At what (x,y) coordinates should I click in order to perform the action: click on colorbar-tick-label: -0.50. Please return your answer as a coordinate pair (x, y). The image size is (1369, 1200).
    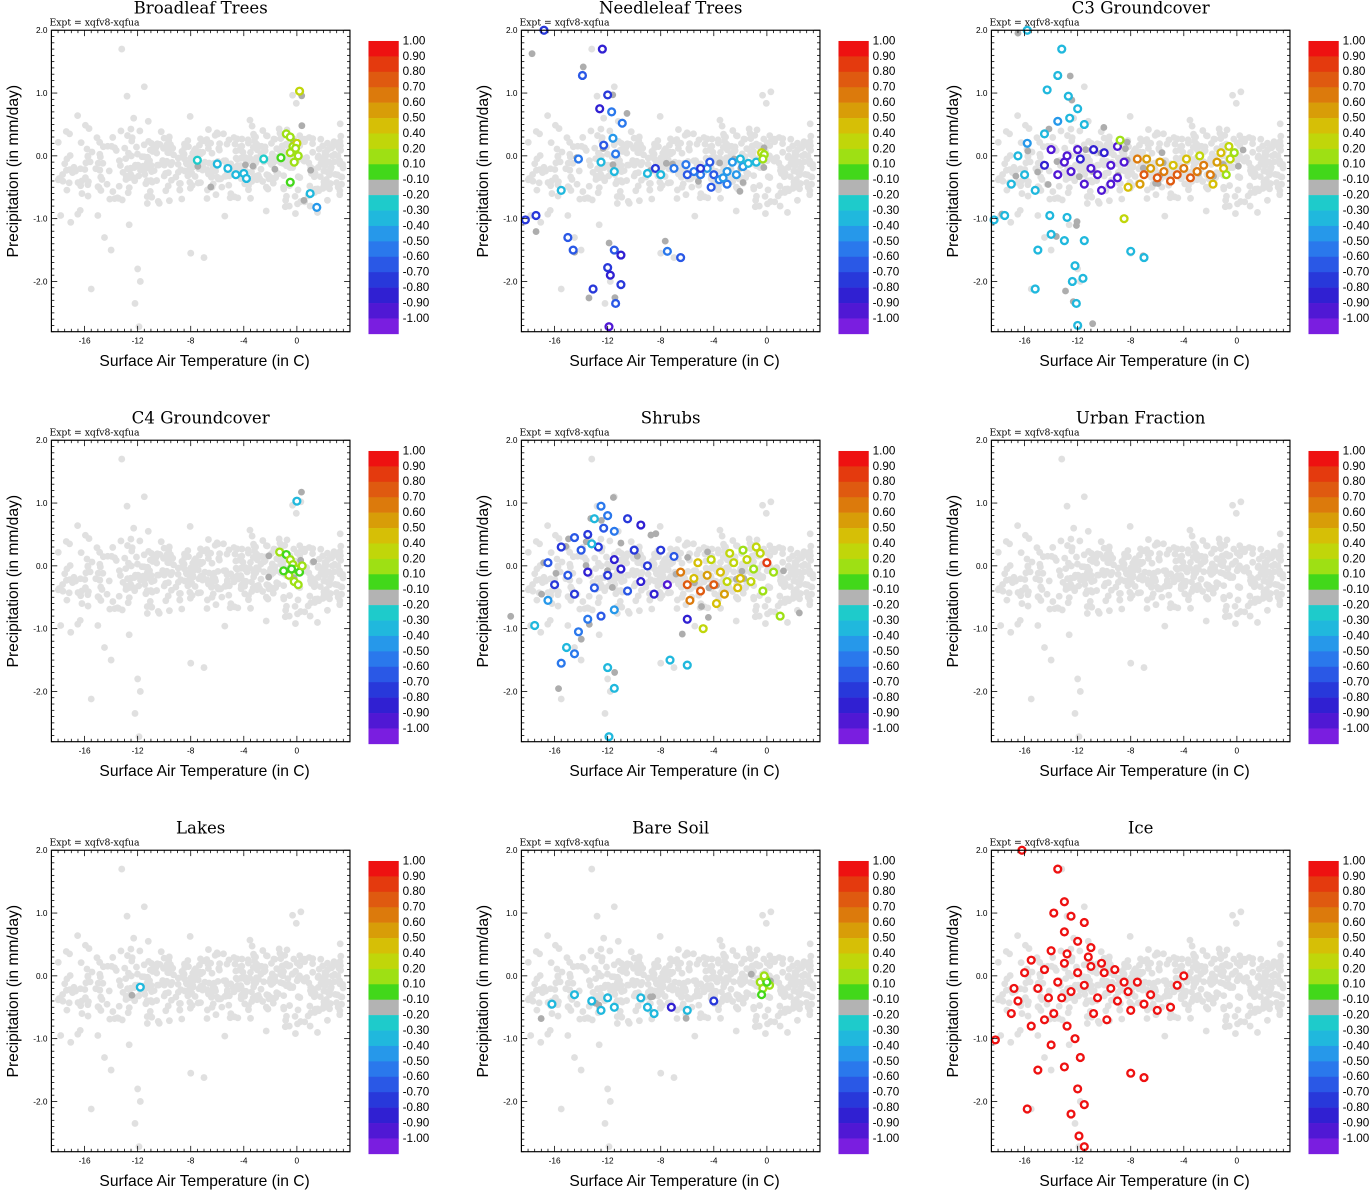
    Looking at the image, I should click on (416, 241).